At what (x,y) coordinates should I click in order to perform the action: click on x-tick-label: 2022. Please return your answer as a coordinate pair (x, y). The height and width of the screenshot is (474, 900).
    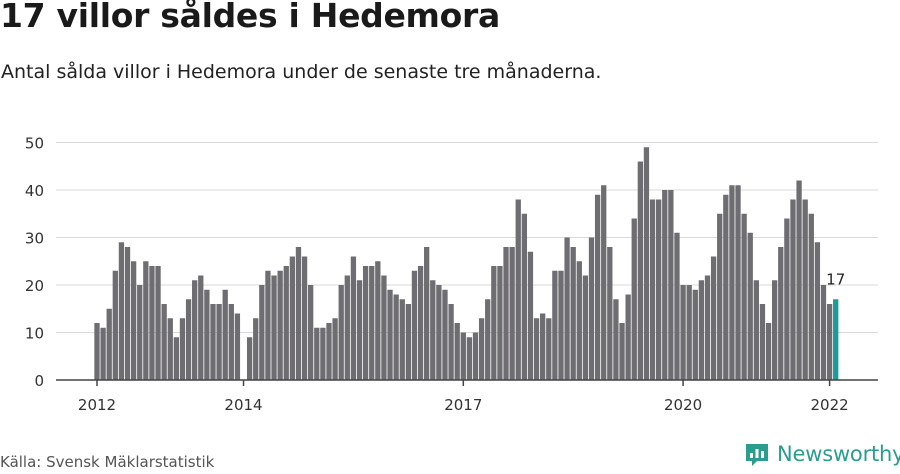
    Looking at the image, I should click on (830, 405).